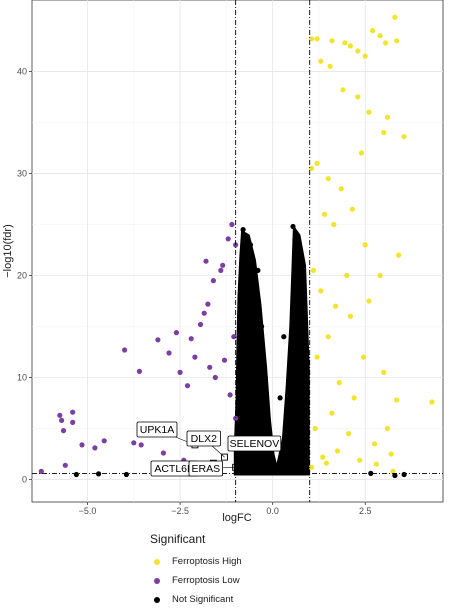  Describe the element at coordinates (22, 173) in the screenshot. I see `y-tick-label: 30` at that location.